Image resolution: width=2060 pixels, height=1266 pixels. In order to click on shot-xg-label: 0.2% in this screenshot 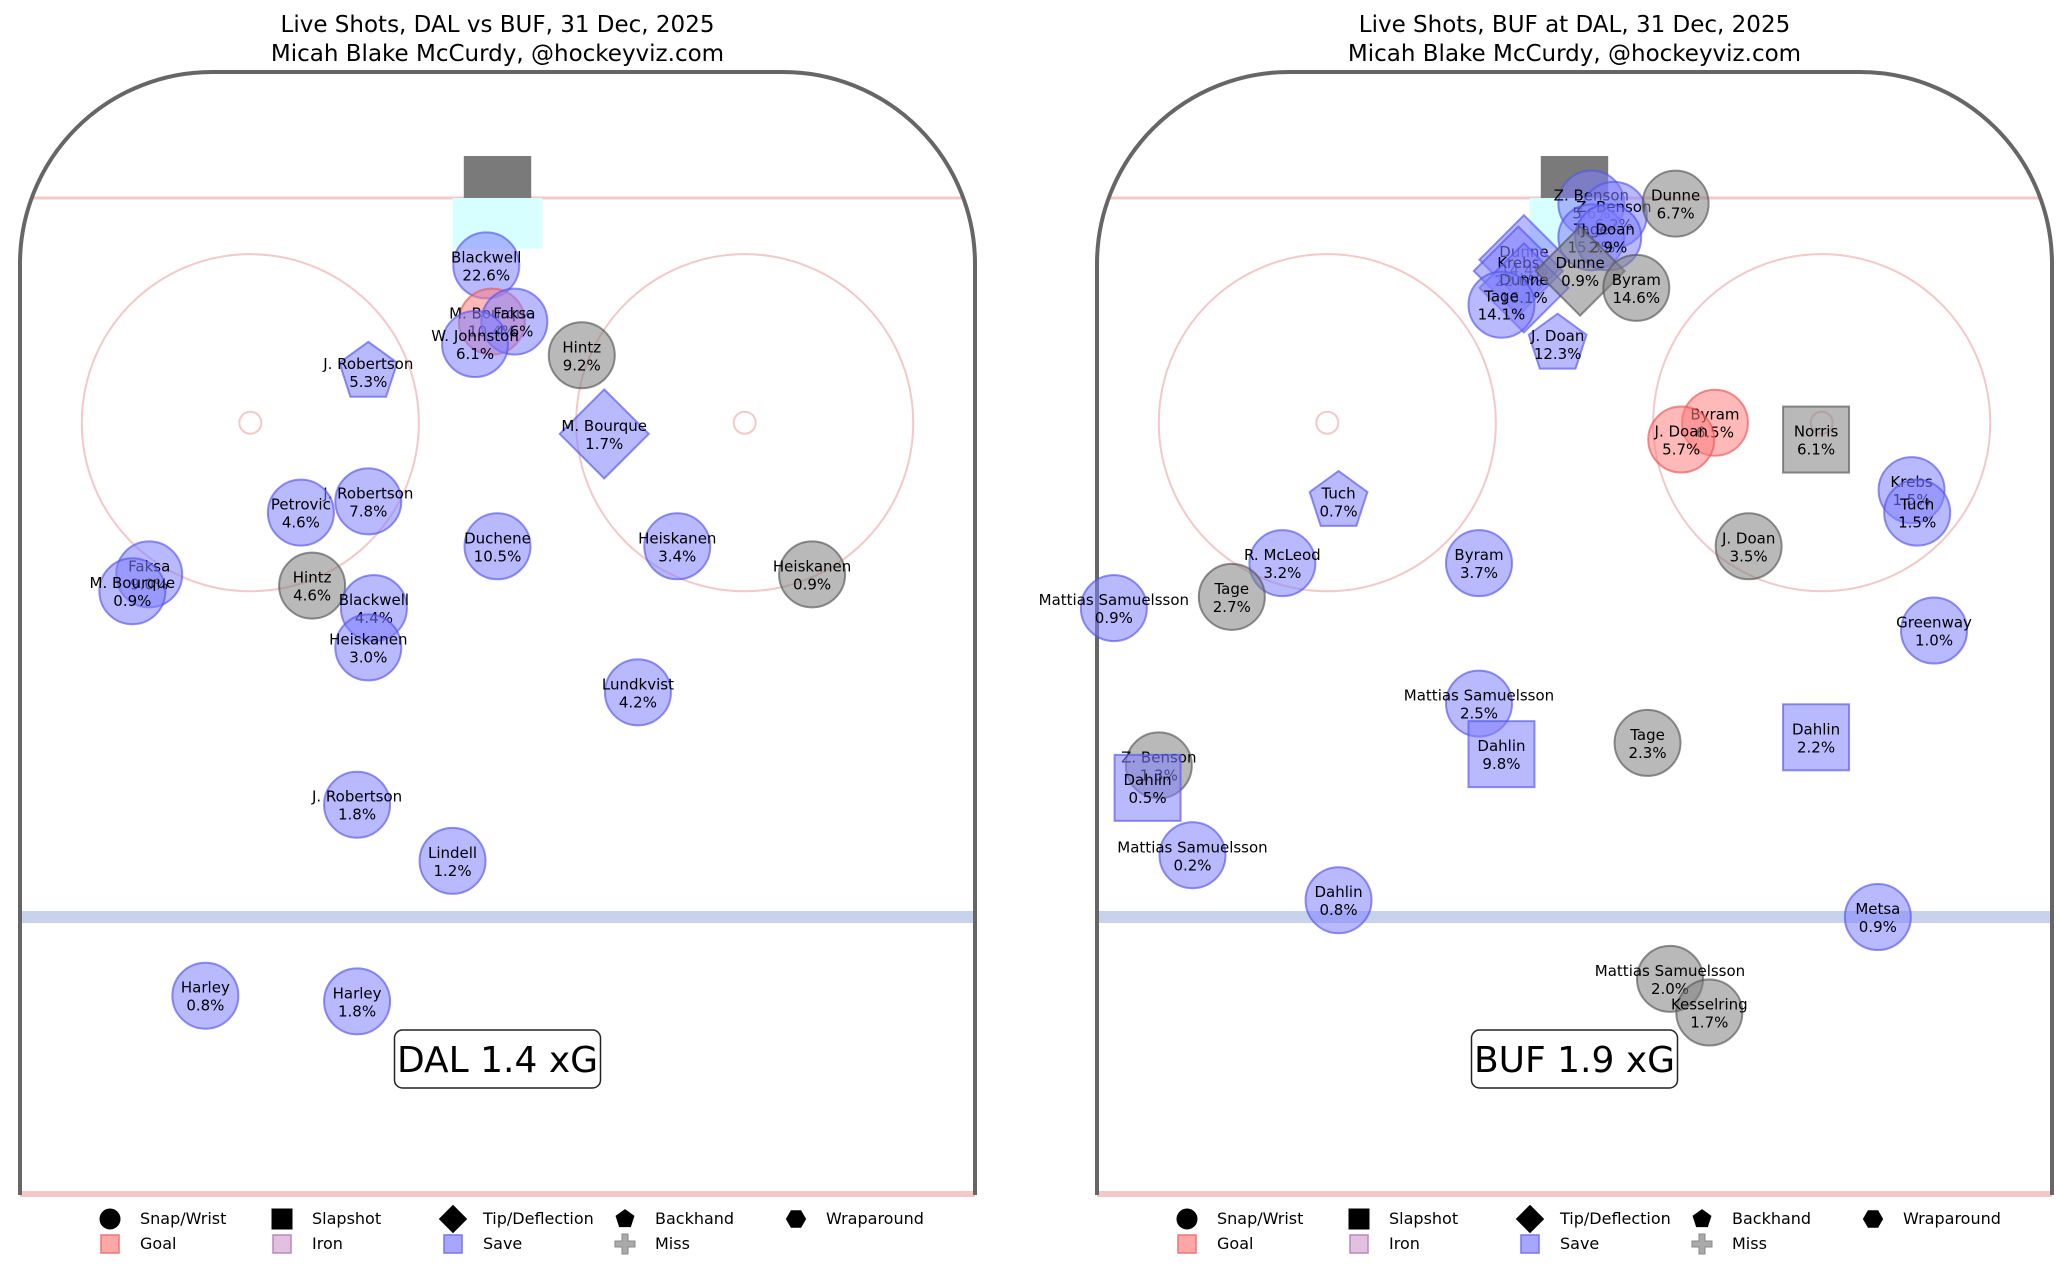, I will do `click(1192, 865)`.